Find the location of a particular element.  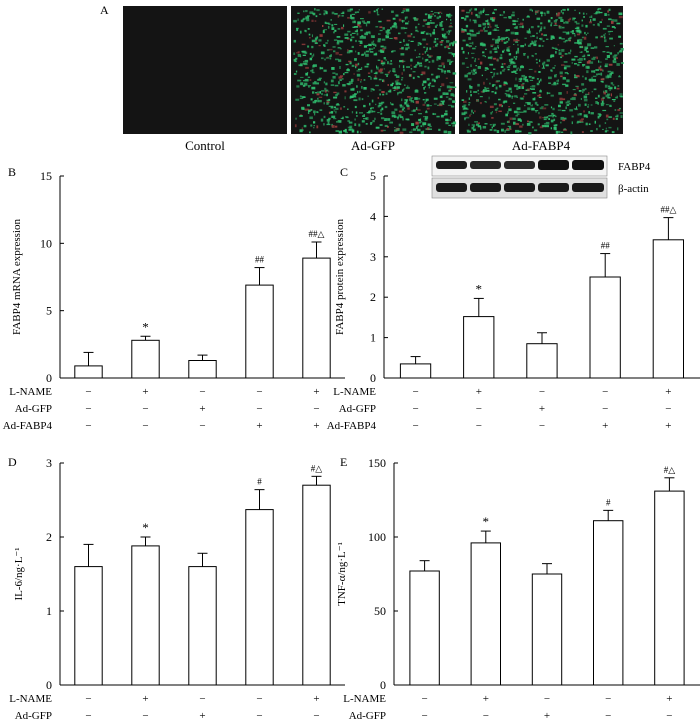

image-caption-control: Control is located at coordinates (205, 145).